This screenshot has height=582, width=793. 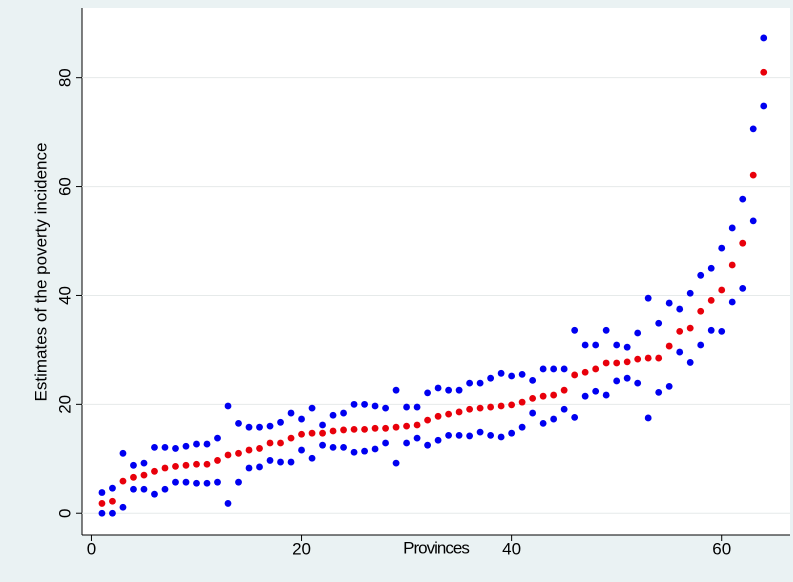 What do you see at coordinates (301, 548) in the screenshot?
I see `x-tick-label: 20` at bounding box center [301, 548].